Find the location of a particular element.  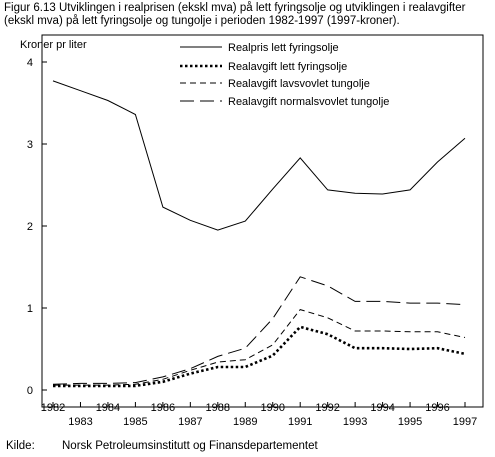

x-tick-label: 1995 is located at coordinates (410, 422).